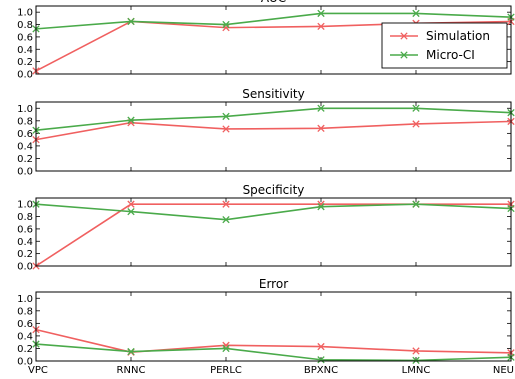 This screenshot has height=379, width=515. Describe the element at coordinates (273, 284) in the screenshot. I see `subplot-title: Error` at that location.